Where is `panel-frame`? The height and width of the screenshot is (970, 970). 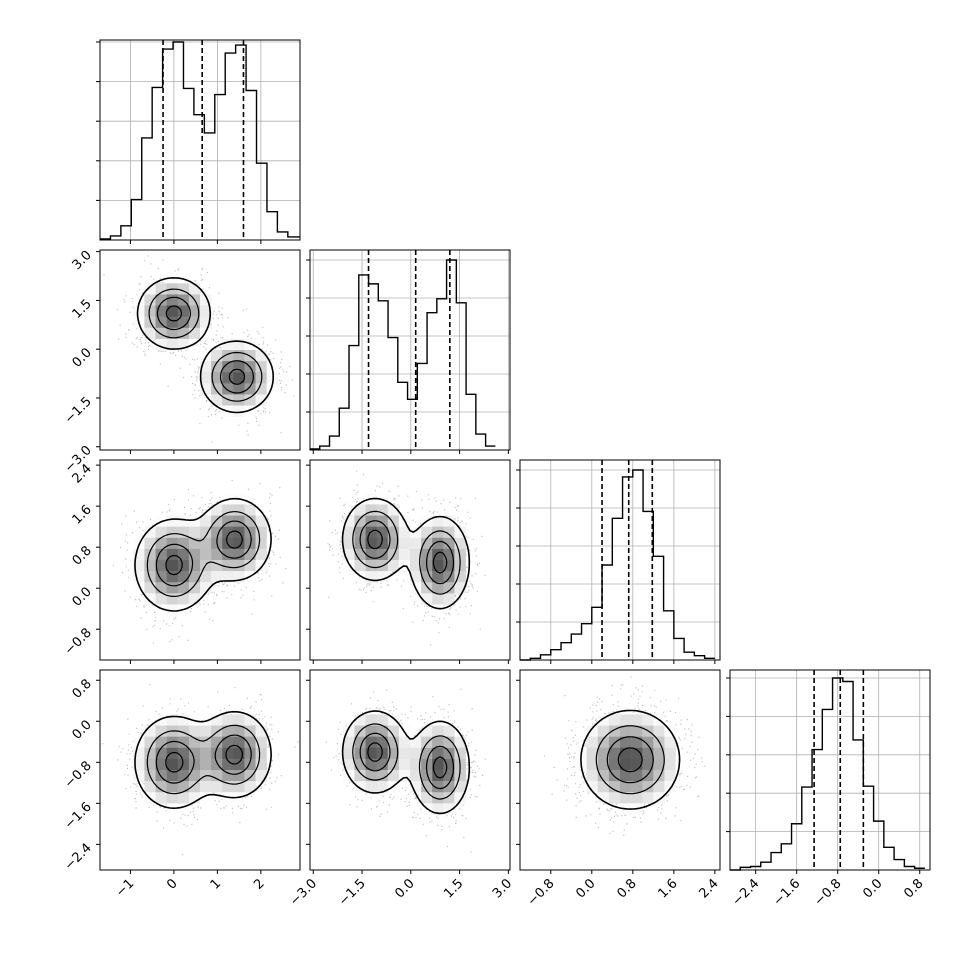
panel-frame is located at coordinates (410, 770).